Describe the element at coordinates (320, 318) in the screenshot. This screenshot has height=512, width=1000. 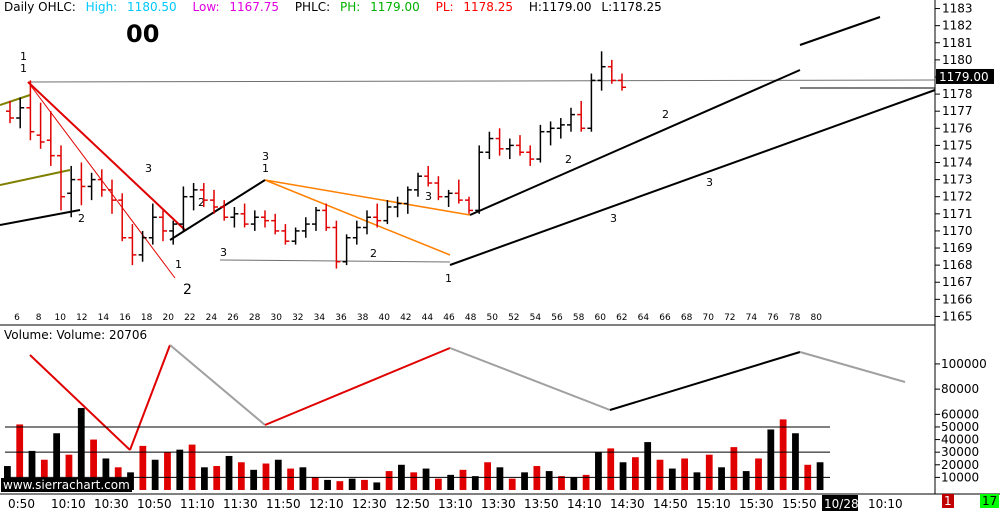
I see `bar-number-label: 34` at that location.